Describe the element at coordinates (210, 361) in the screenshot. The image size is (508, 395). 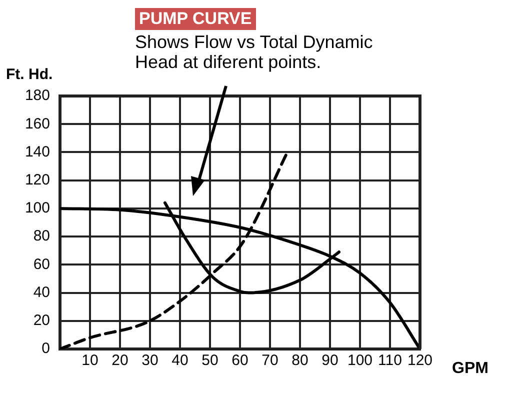
I see `x-tick-label: 50` at that location.